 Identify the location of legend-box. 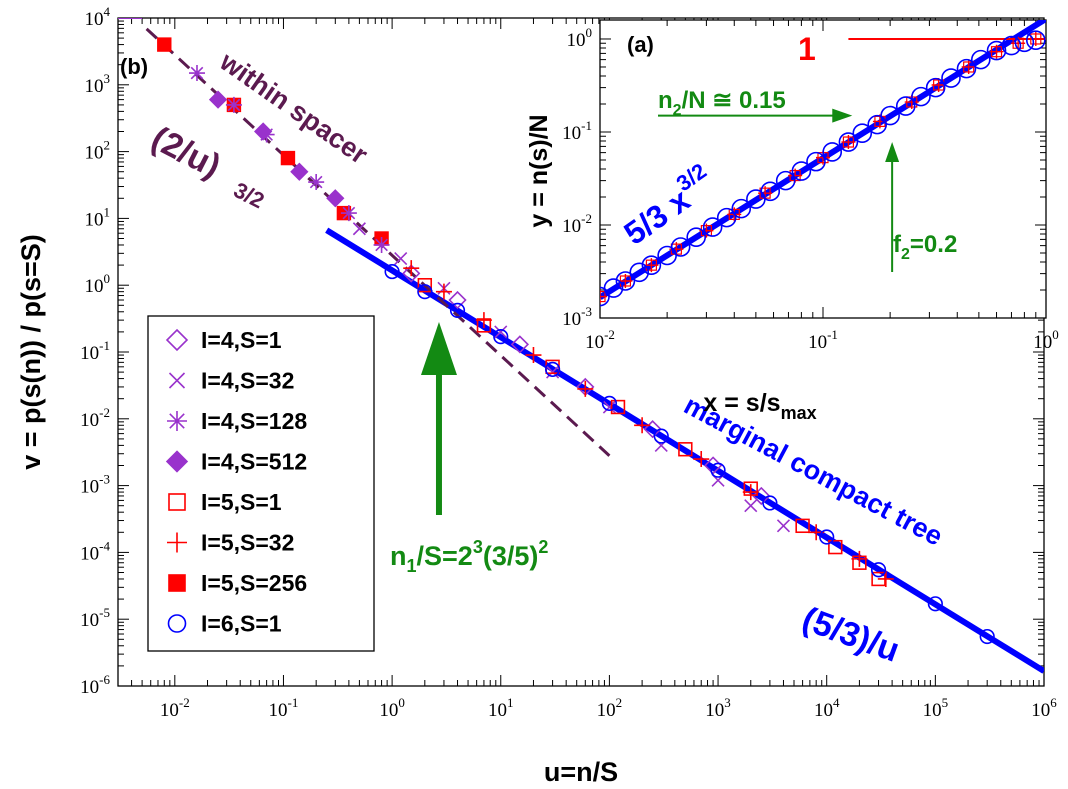
(261, 483).